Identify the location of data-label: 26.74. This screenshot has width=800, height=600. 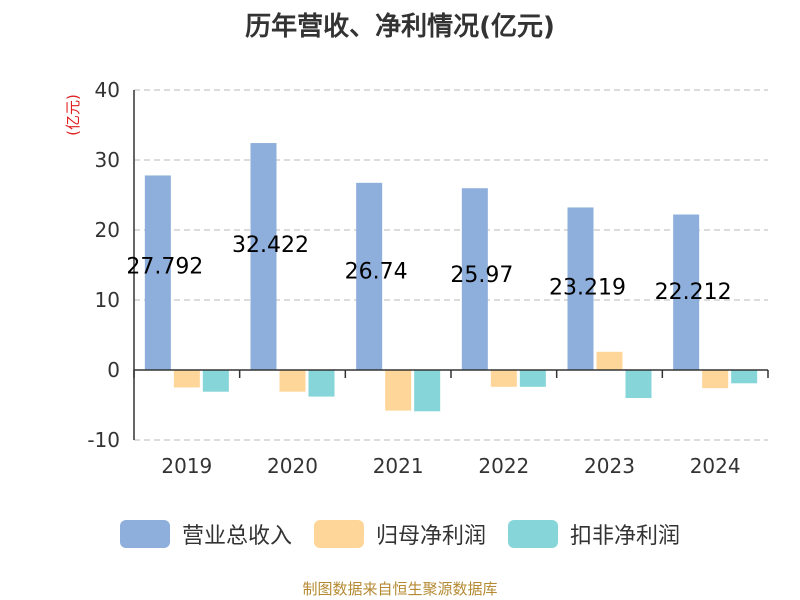
(376, 271).